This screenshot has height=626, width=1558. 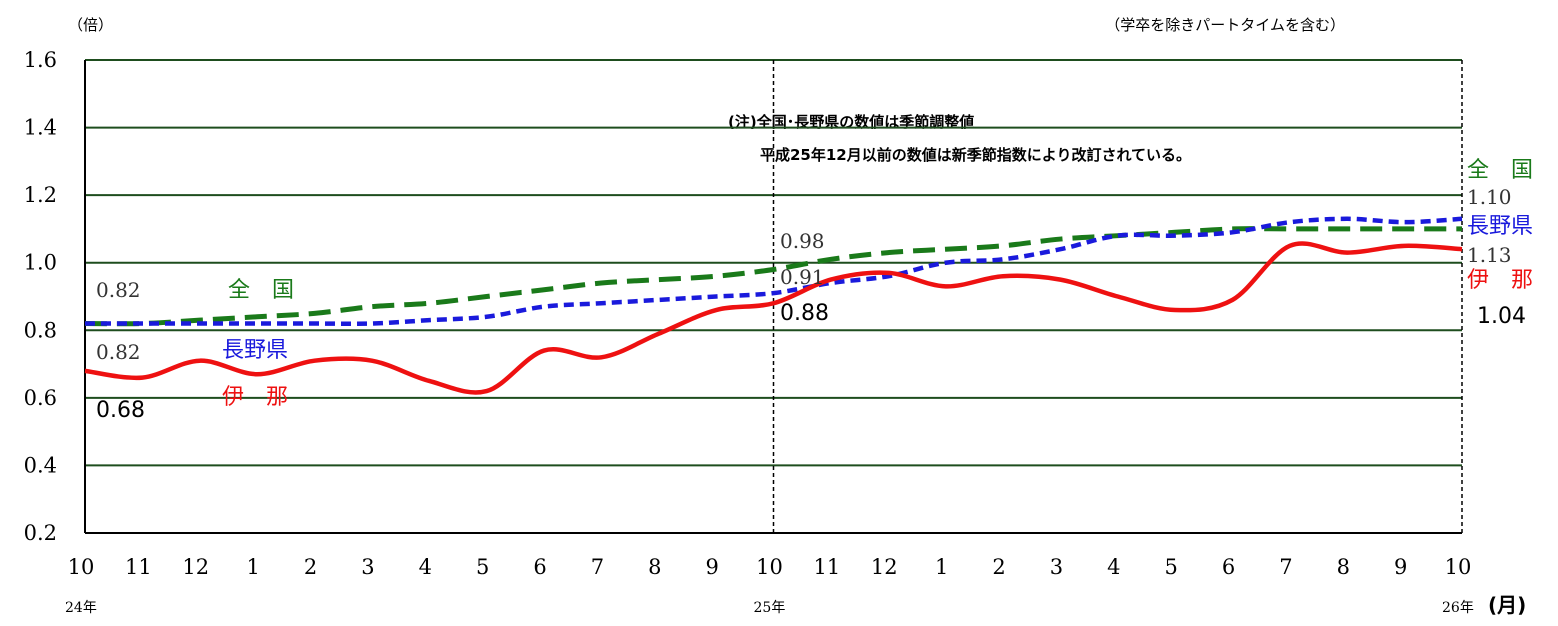 What do you see at coordinates (802, 277) in the screenshot?
I see `mid-label-nagano: 0.91` at bounding box center [802, 277].